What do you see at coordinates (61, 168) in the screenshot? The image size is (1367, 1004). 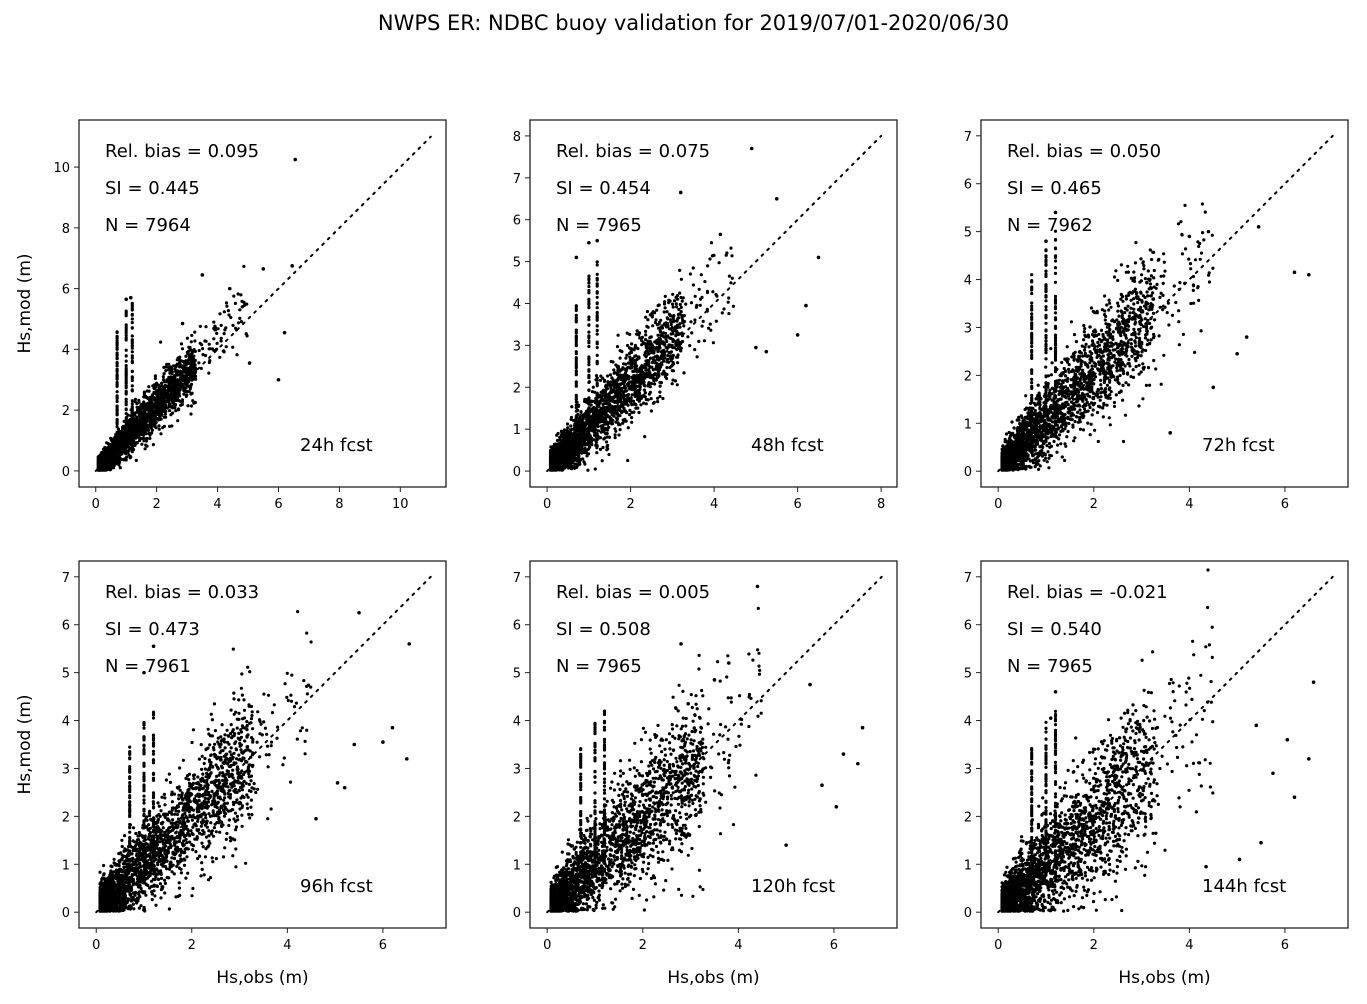 I see `y-tick-label: 10` at bounding box center [61, 168].